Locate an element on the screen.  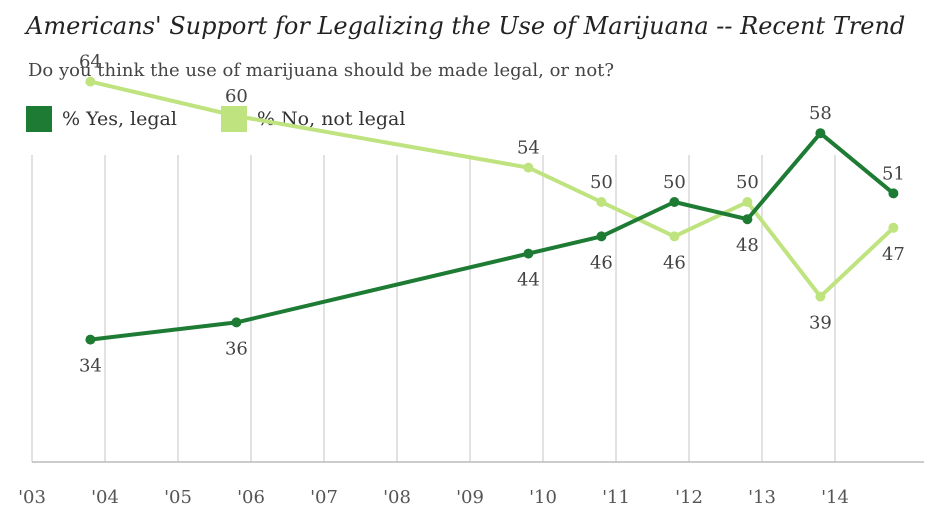
data-label-no: 46 is located at coordinates (674, 262).